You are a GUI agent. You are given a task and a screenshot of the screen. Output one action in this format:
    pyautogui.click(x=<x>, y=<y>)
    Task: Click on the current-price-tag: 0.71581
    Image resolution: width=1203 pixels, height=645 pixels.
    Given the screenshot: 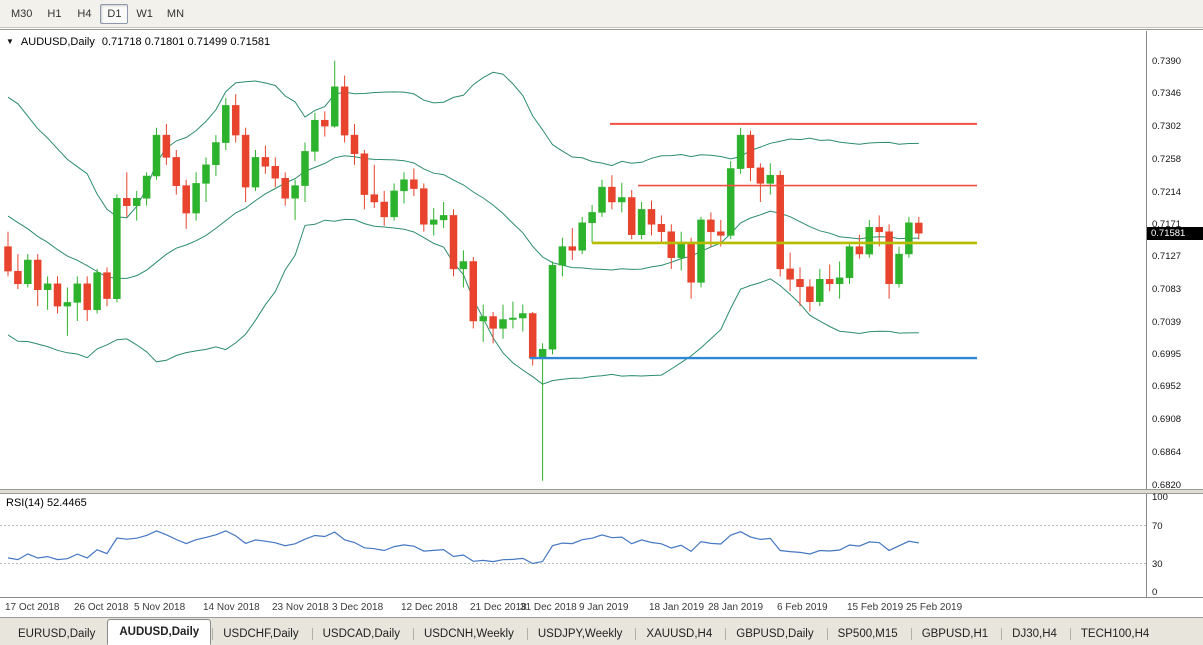 What is the action you would take?
    pyautogui.click(x=1175, y=233)
    